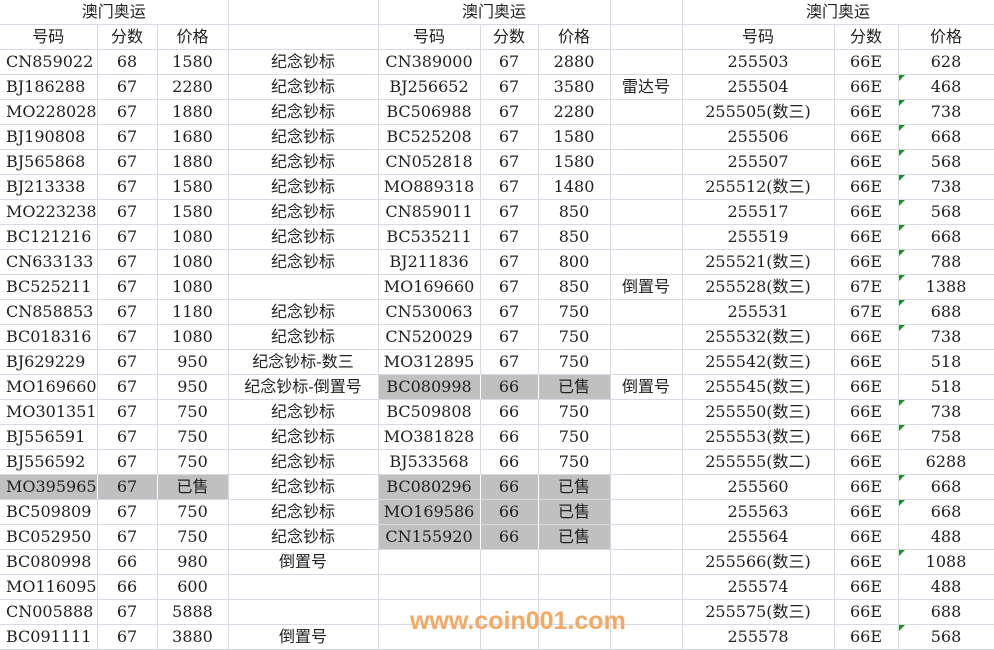  I want to click on cell: CN155920, so click(429, 537).